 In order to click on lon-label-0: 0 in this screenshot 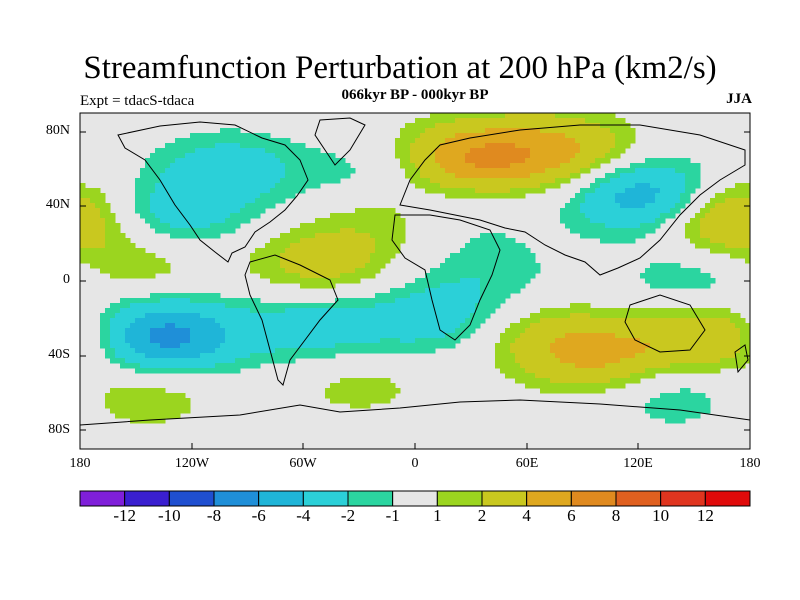, I will do `click(415, 463)`.